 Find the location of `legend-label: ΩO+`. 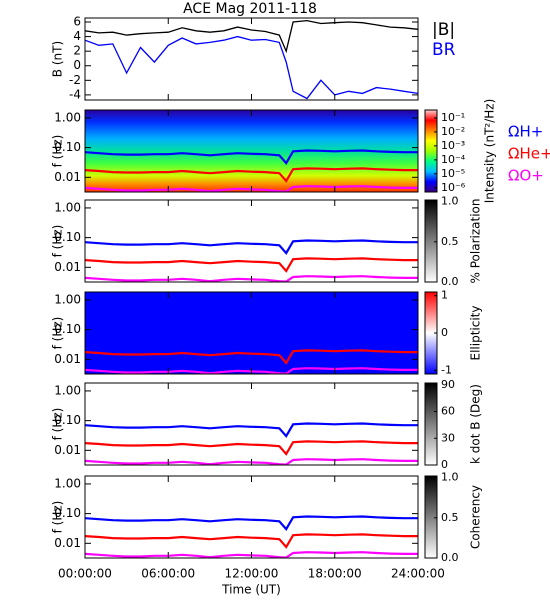

legend-label: ΩO+ is located at coordinates (526, 176).